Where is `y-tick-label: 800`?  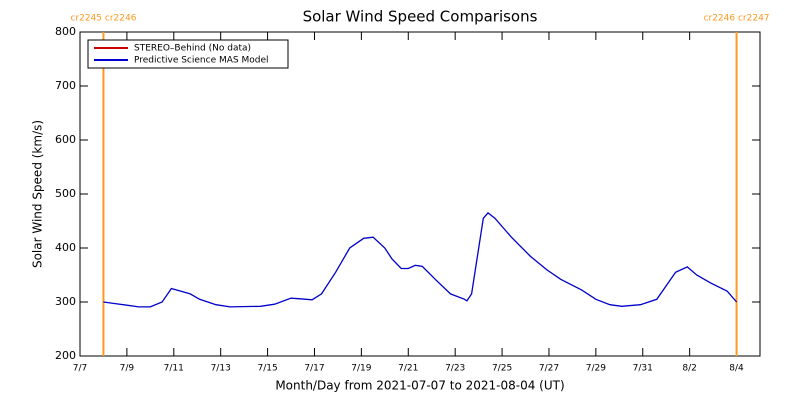
y-tick-label: 800 is located at coordinates (65, 31).